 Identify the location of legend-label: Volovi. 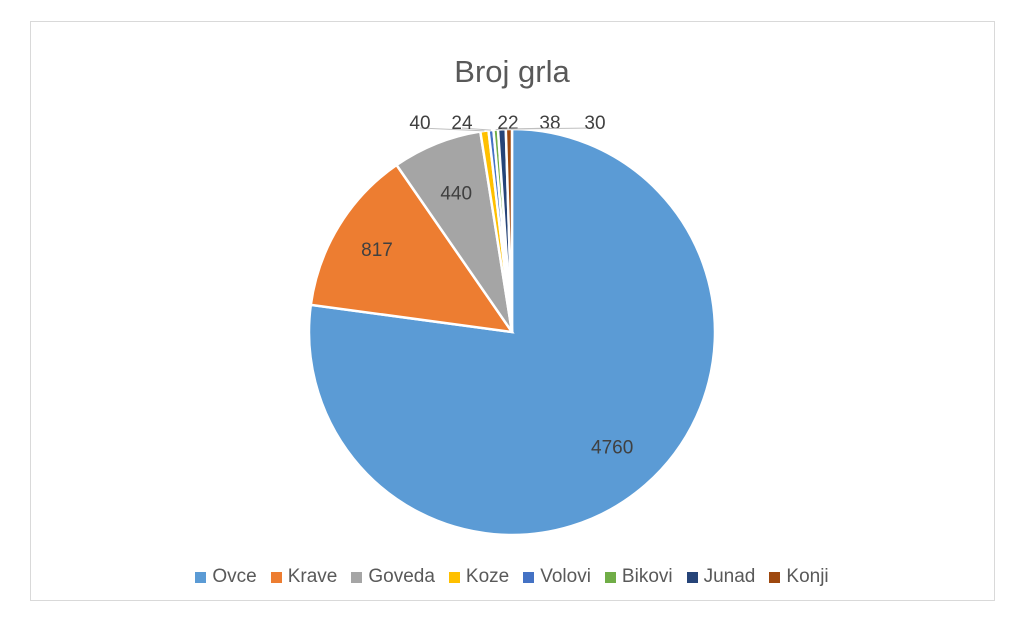
(565, 576).